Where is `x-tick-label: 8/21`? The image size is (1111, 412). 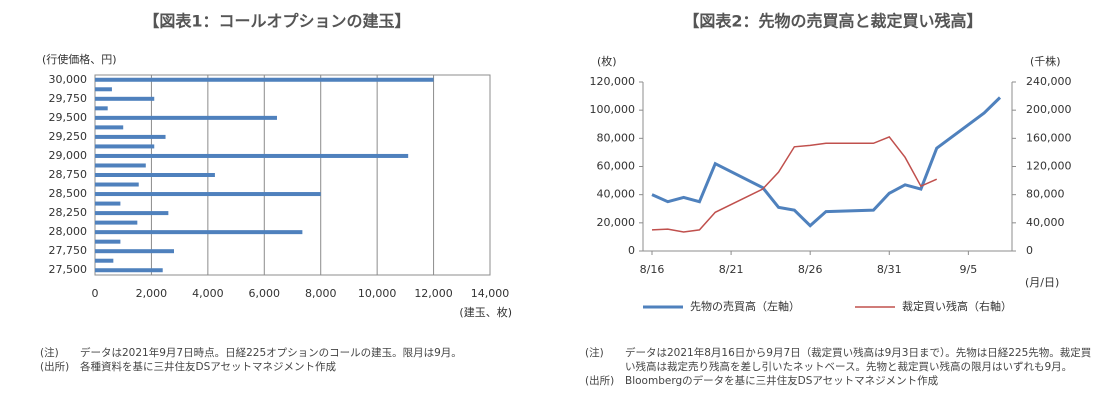
x-tick-label: 8/21 is located at coordinates (731, 269).